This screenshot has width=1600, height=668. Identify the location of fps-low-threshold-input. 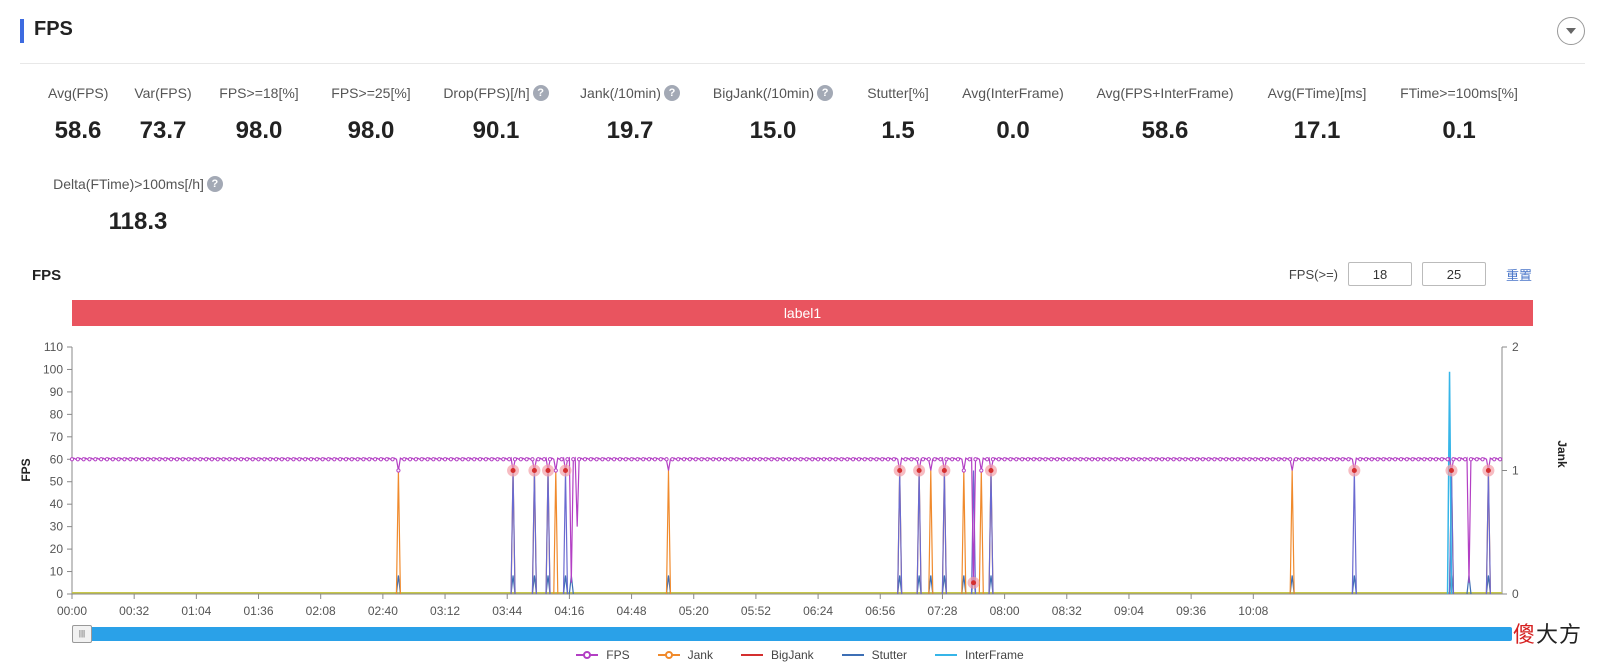
(1379, 274).